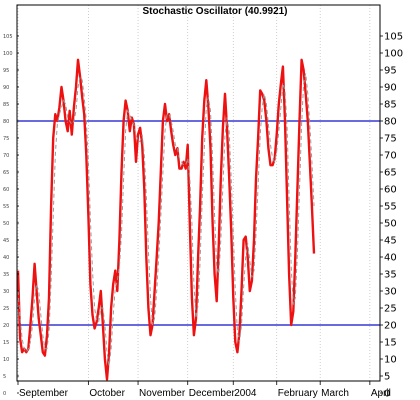 This screenshot has width=420, height=400. Describe the element at coordinates (390, 207) in the screenshot. I see `y-tick-label-right: 55` at that location.